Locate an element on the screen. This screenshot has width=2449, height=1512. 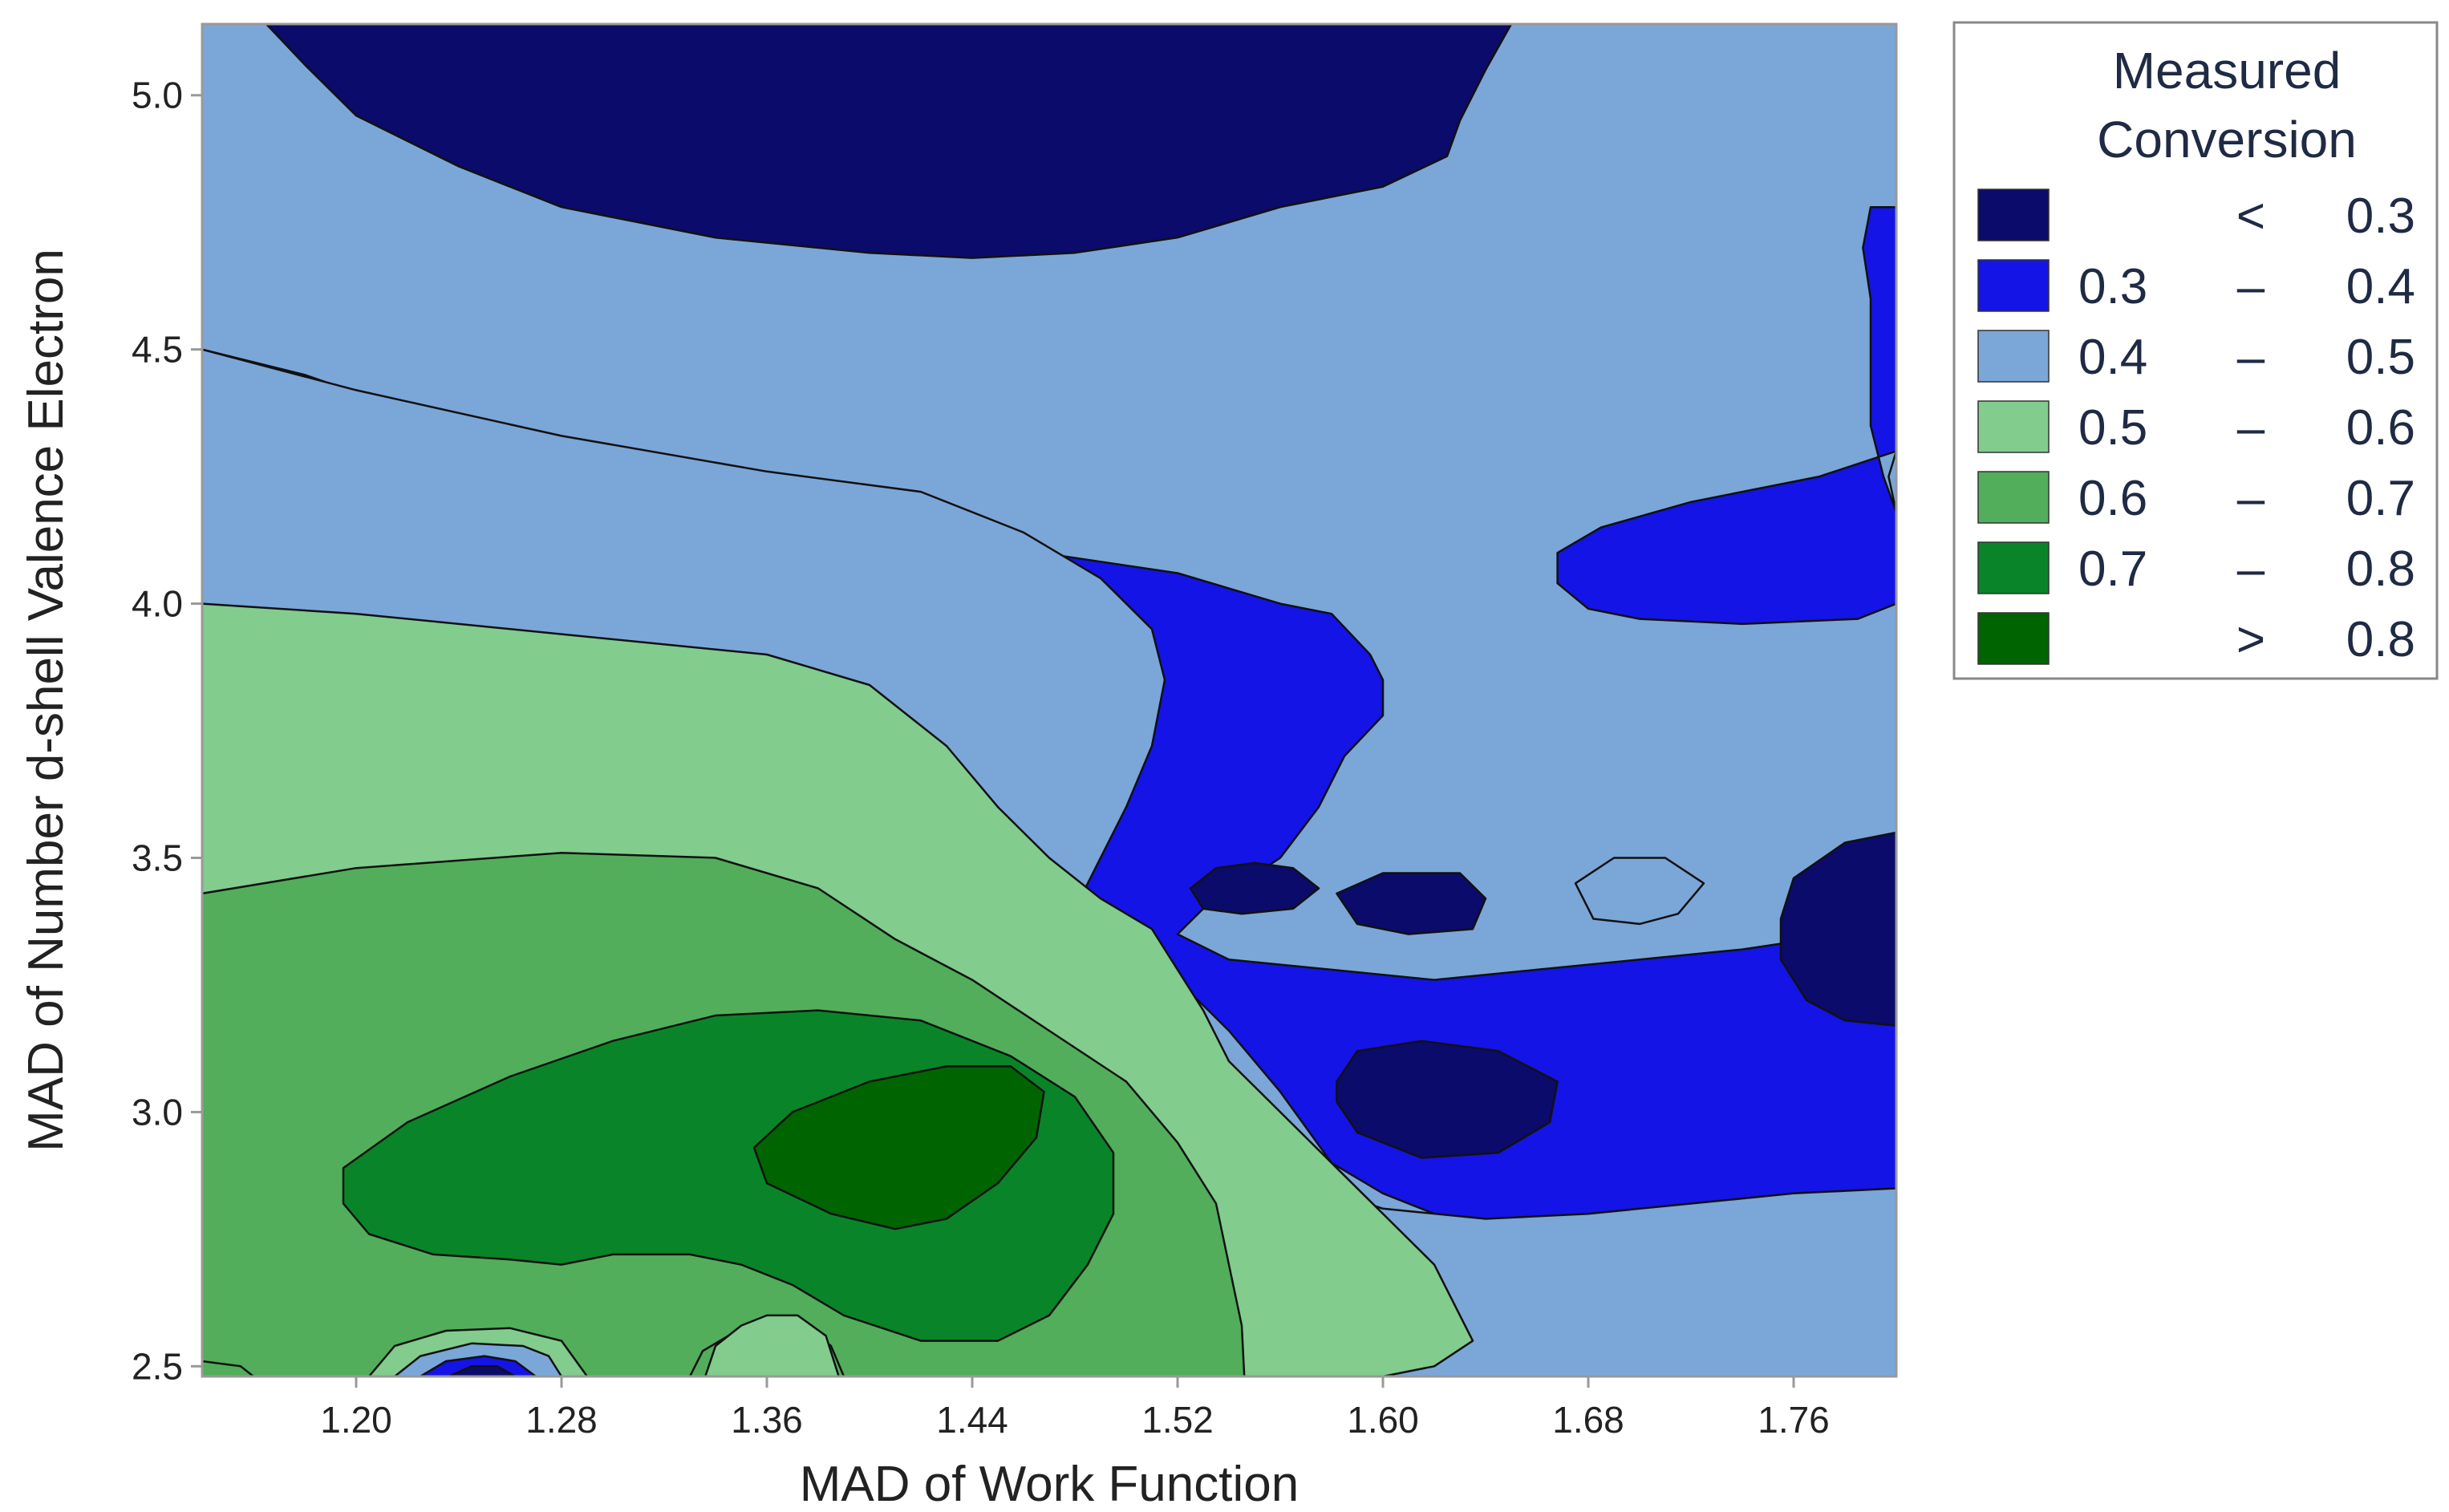
x-tick-label: 1.44 is located at coordinates (972, 1420).